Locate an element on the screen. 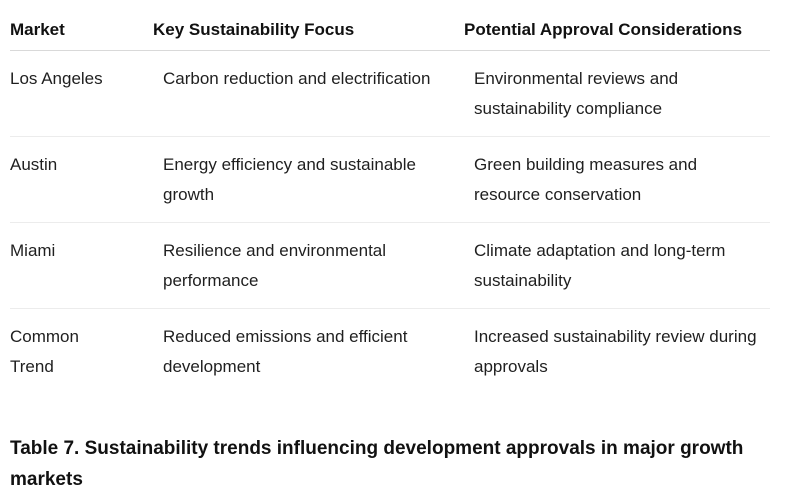  cell-market: Austin is located at coordinates (81, 179).